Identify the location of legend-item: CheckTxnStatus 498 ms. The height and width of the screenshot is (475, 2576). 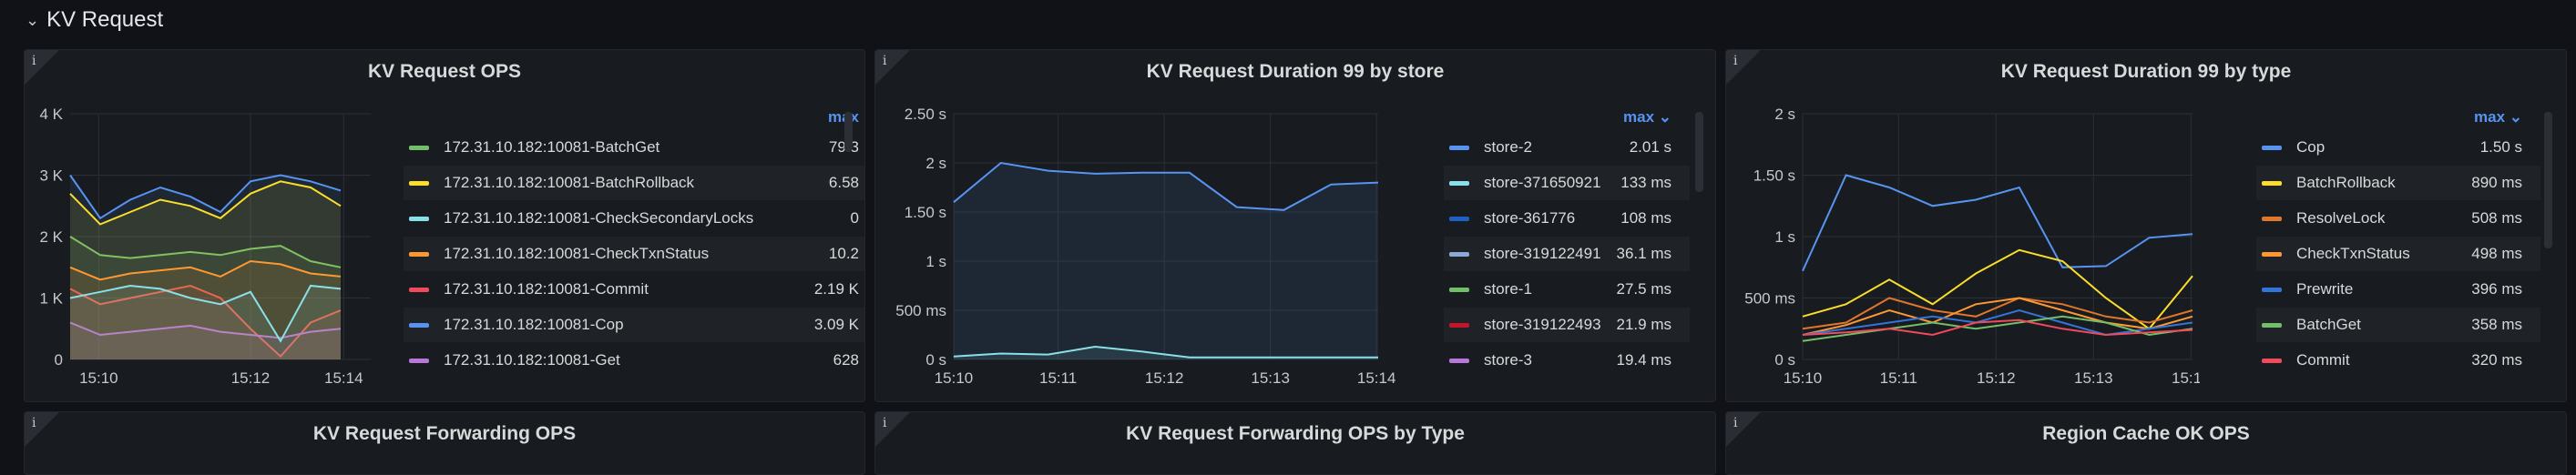
(2398, 254).